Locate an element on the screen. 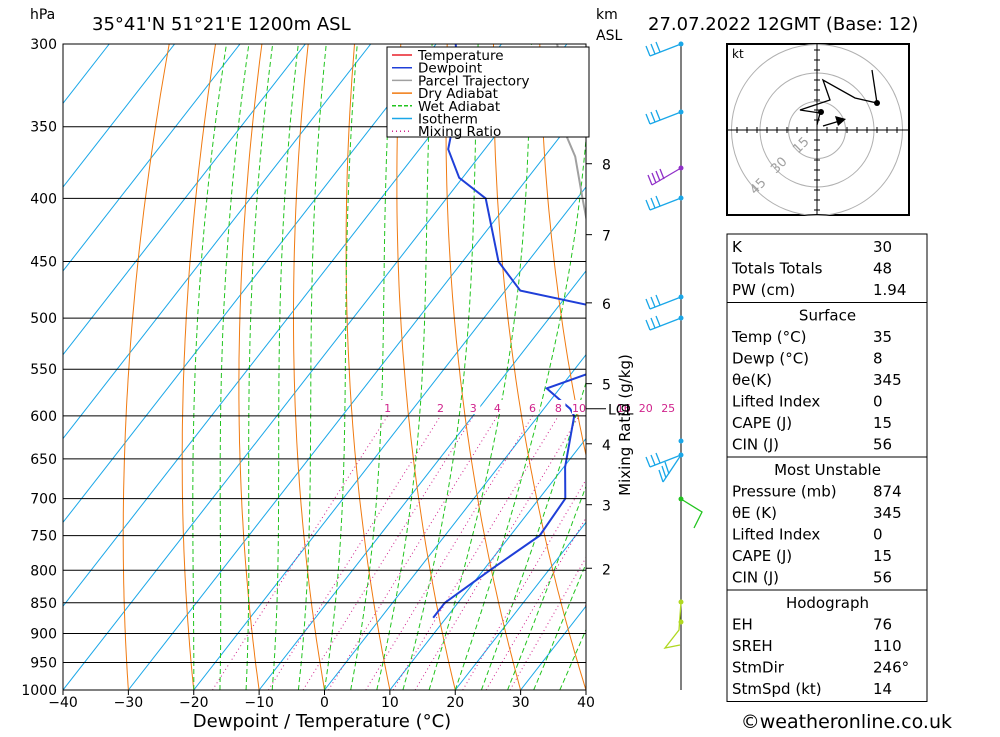  section-heading: Hodograph is located at coordinates (827, 603).